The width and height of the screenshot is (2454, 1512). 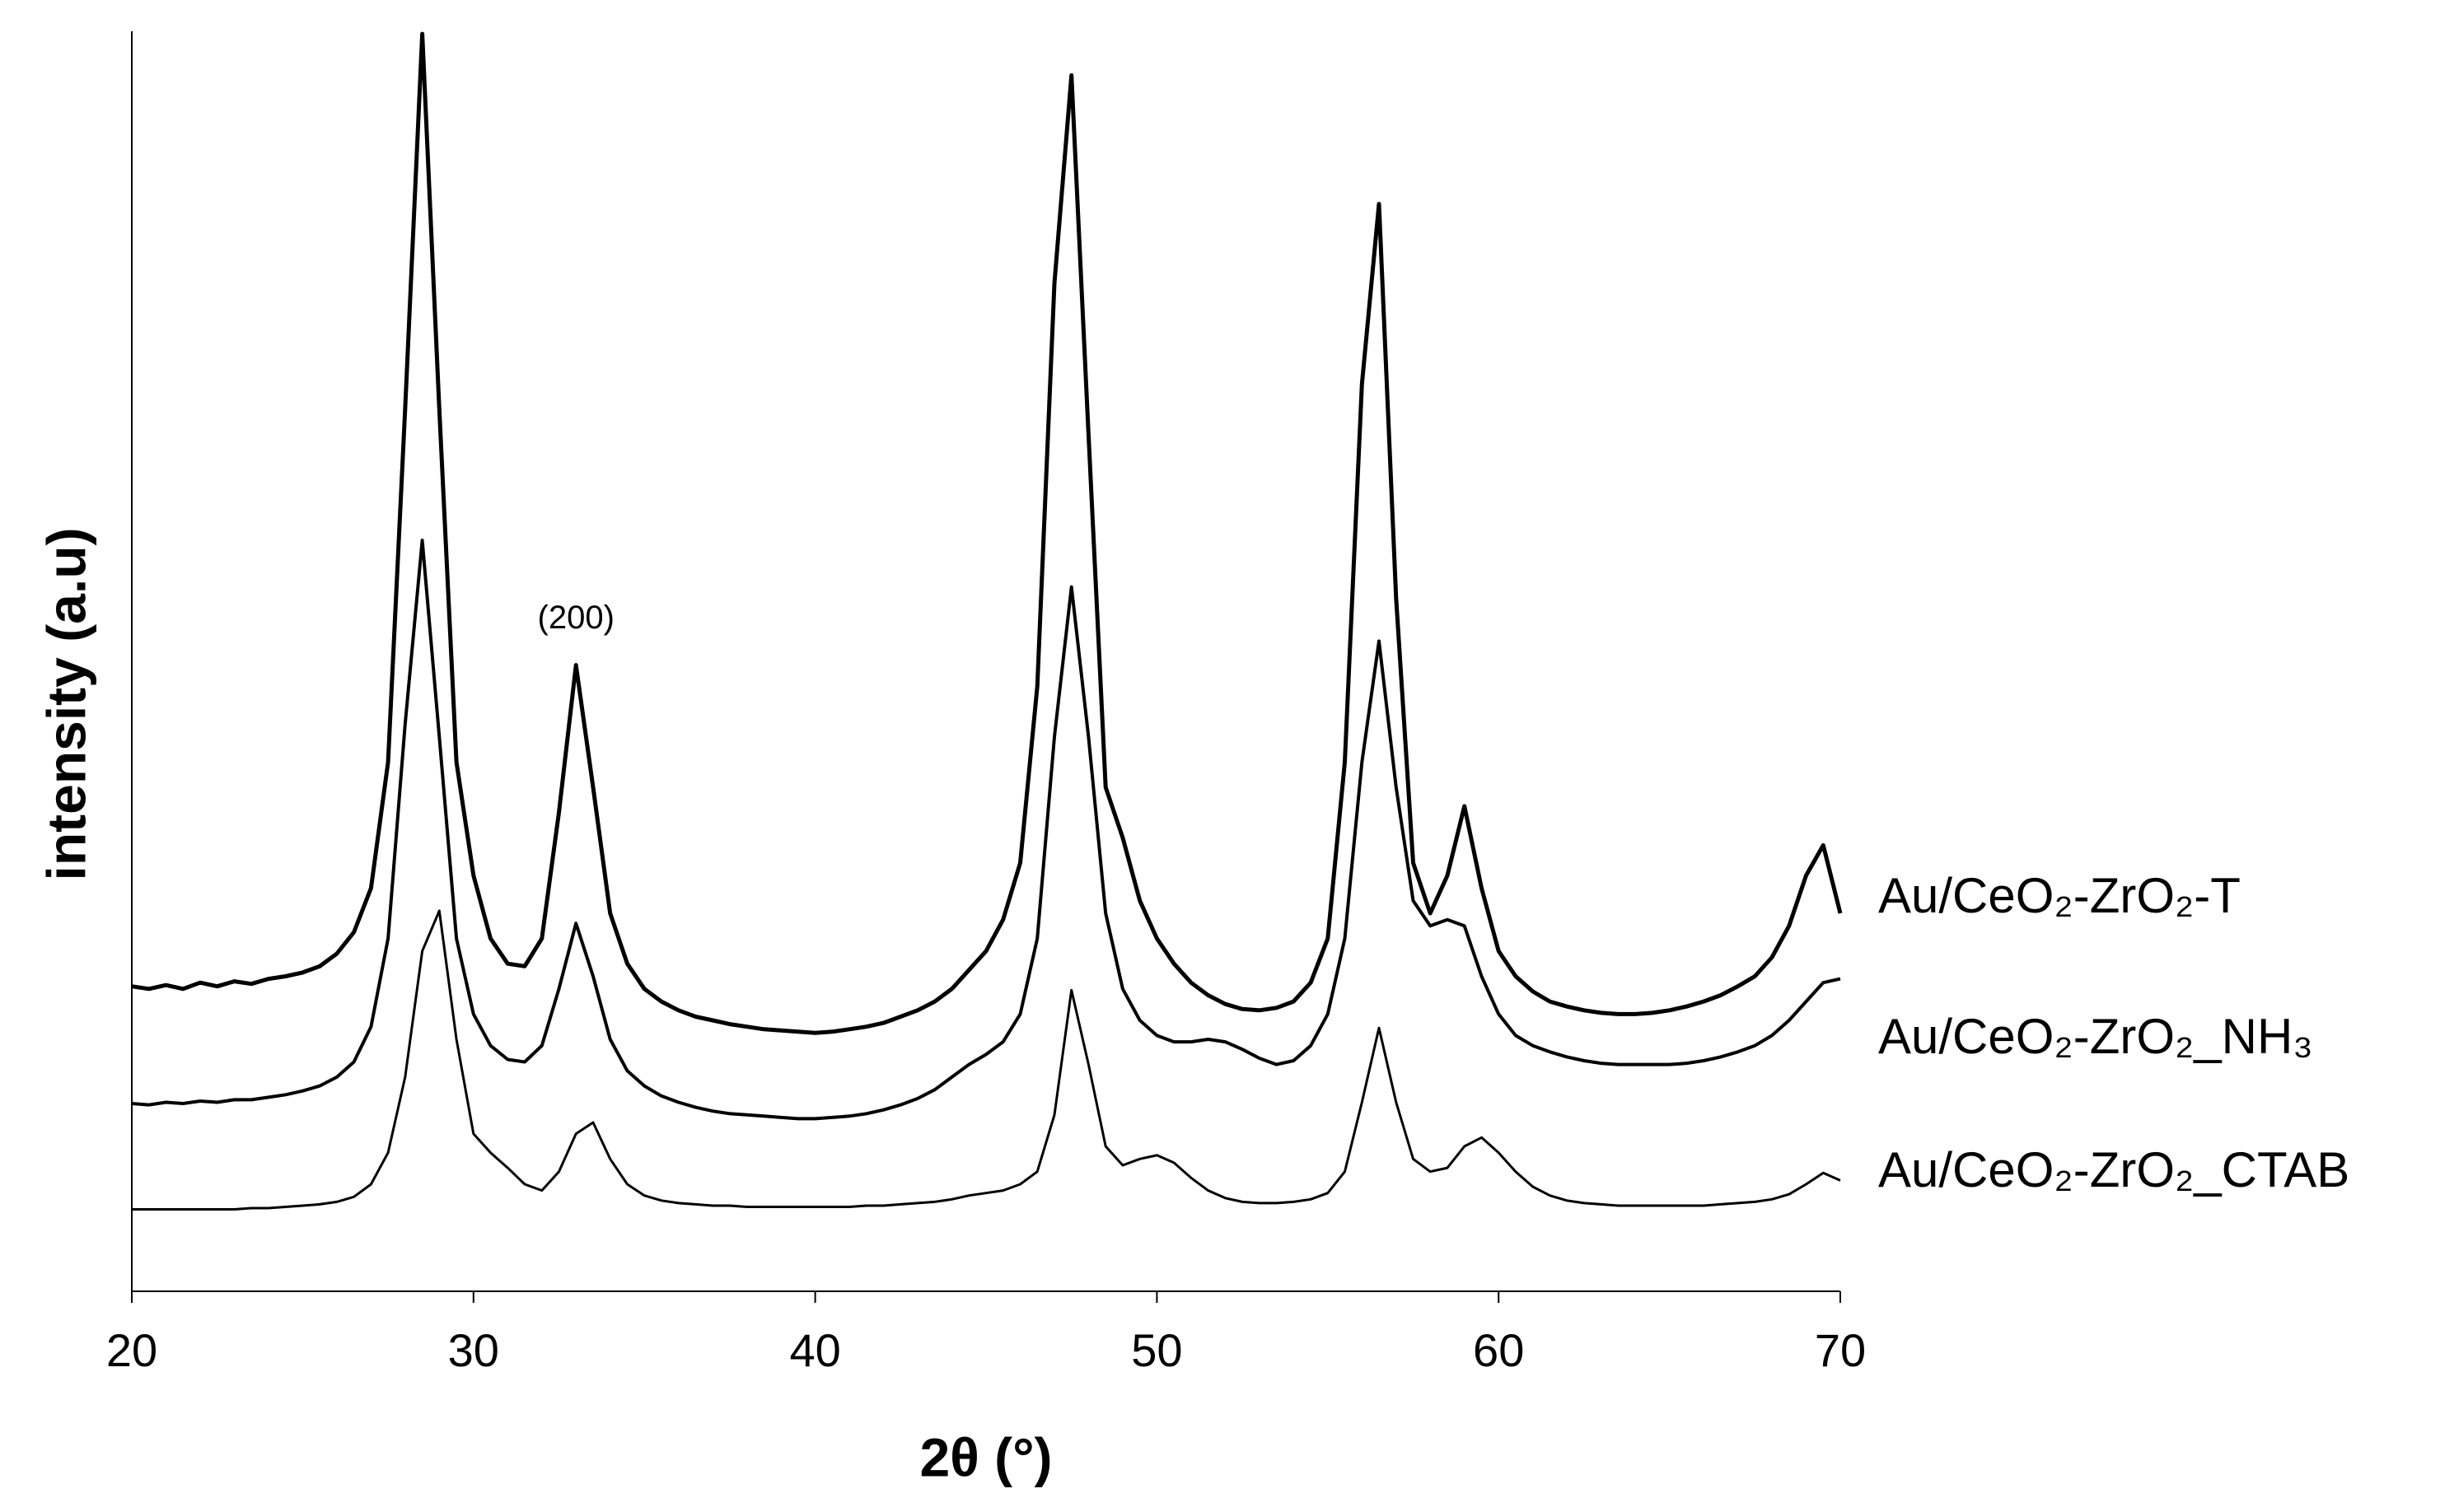 What do you see at coordinates (985, 1456) in the screenshot?
I see `x-axis-title: 2θ (°)` at bounding box center [985, 1456].